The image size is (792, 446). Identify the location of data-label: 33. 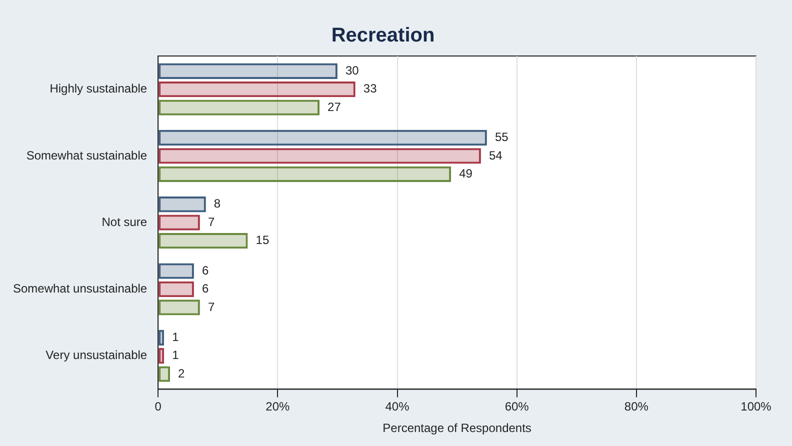
(370, 89).